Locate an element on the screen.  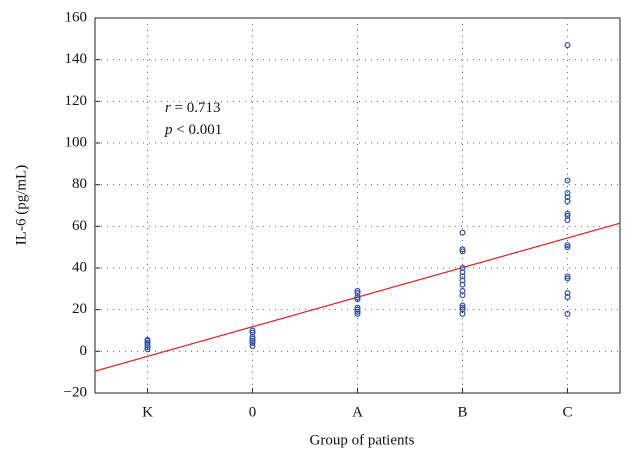
y-tick-label: −20 is located at coordinates (75, 392).